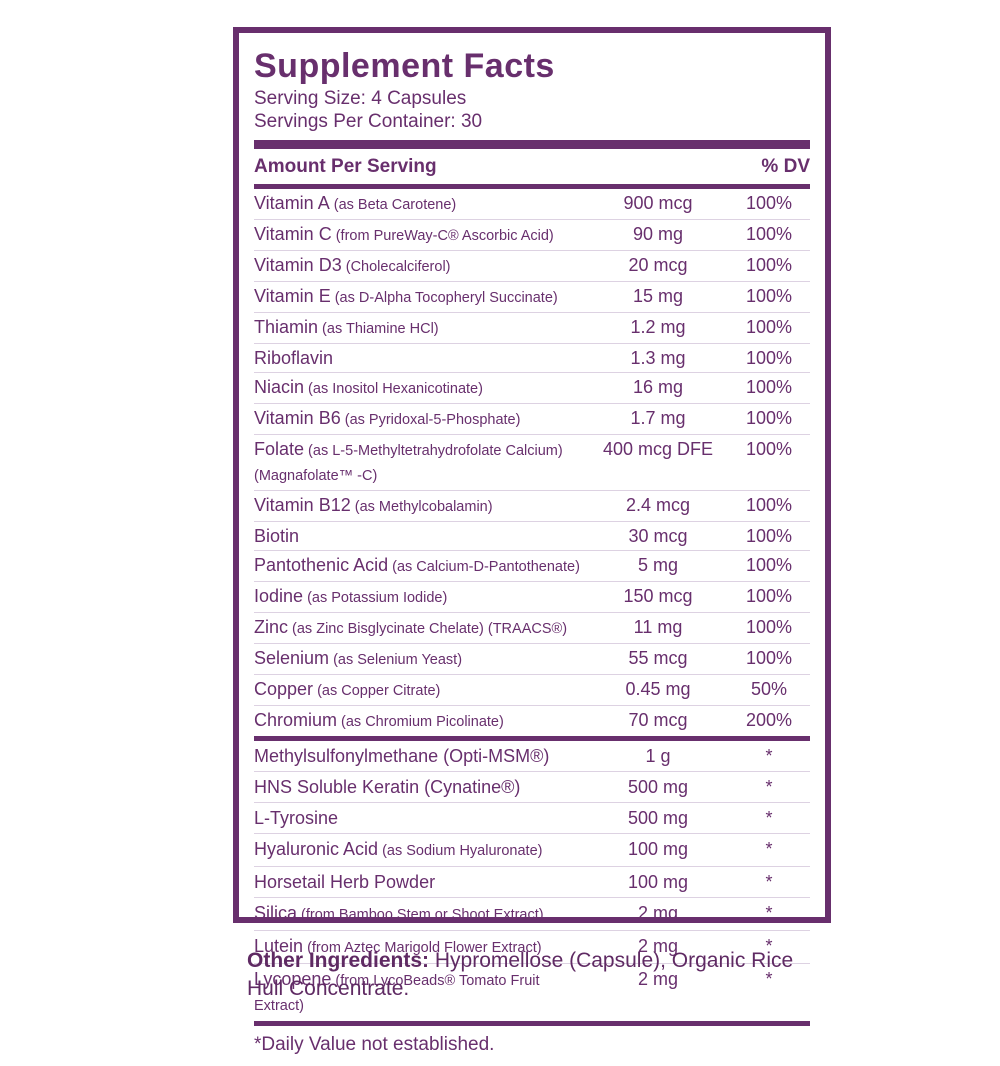  Describe the element at coordinates (279, 387) in the screenshot. I see `ingredient-name: Niacin` at that location.